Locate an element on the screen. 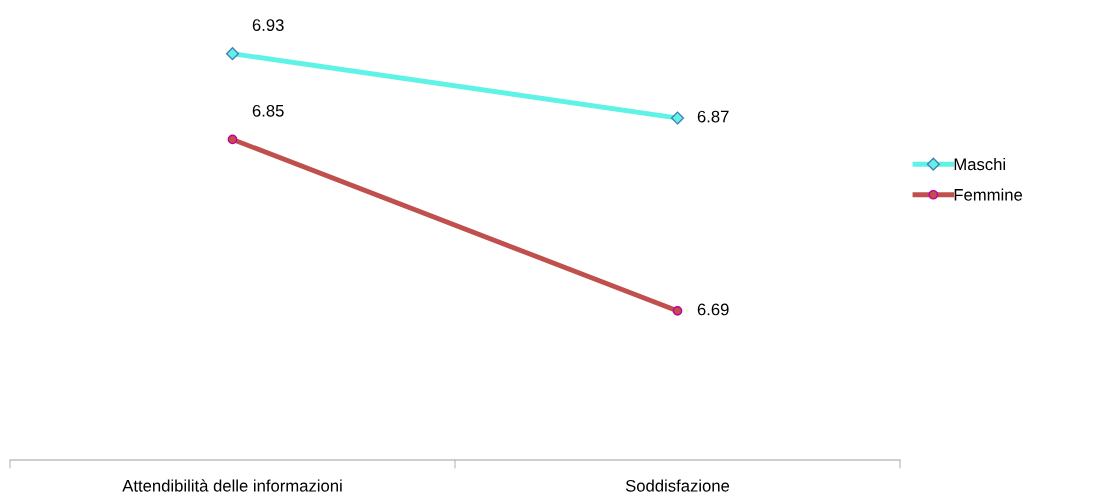 The height and width of the screenshot is (498, 1102). data-label: 6.93 is located at coordinates (268, 25).